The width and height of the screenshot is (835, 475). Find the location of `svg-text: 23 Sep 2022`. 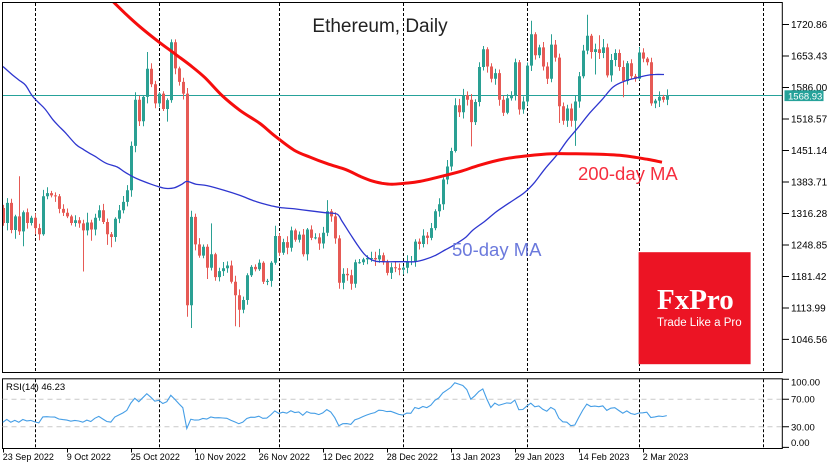

svg-text: 23 Sep 2022 is located at coordinates (28, 457).